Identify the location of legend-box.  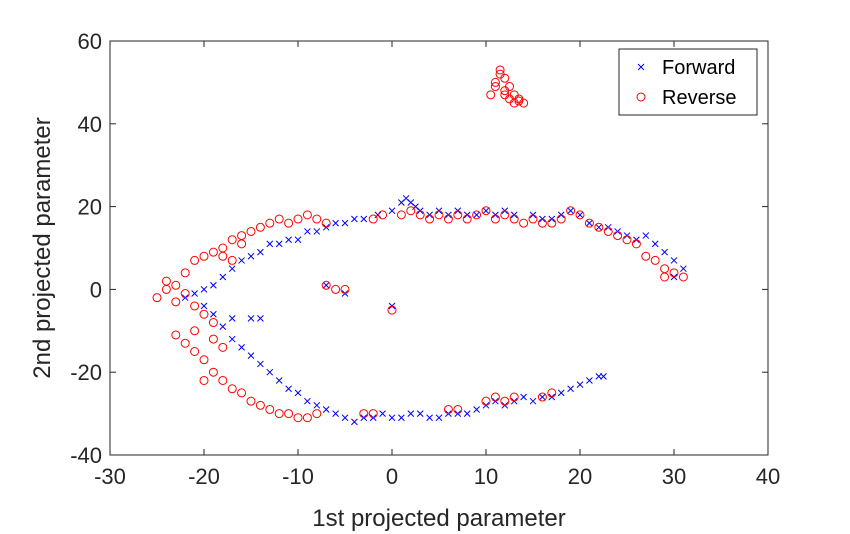
(688, 82).